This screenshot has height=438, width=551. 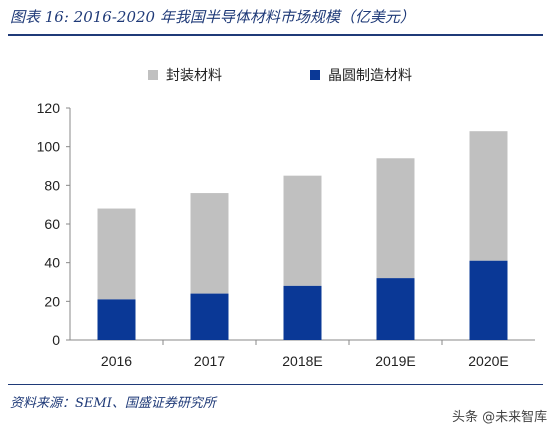 I want to click on y-tick-label: 40, so click(x=52, y=263).